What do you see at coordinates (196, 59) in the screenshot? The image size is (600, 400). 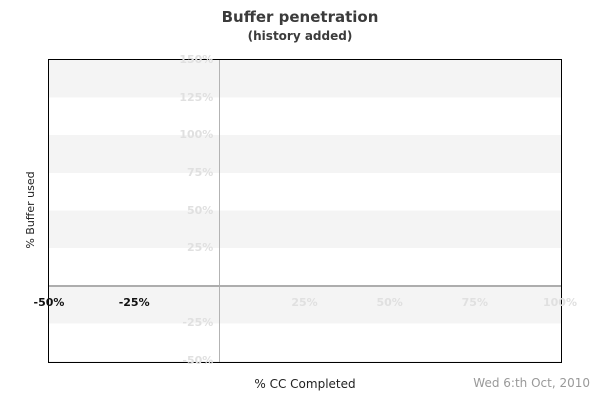 I see `y-tick-label: 150%` at bounding box center [196, 59].